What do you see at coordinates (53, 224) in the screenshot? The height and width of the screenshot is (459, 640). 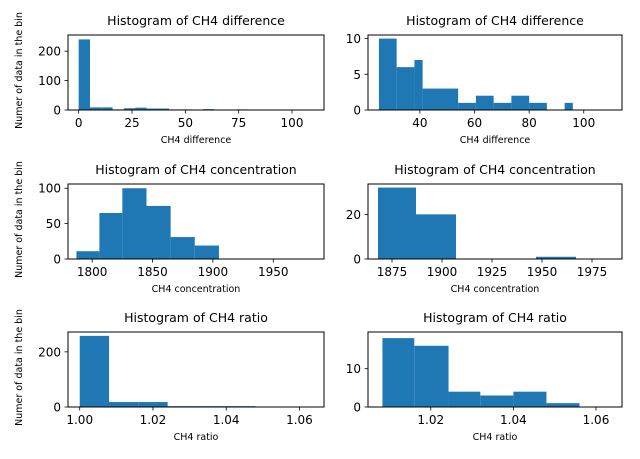 I see `y-tick-label: 50` at bounding box center [53, 224].